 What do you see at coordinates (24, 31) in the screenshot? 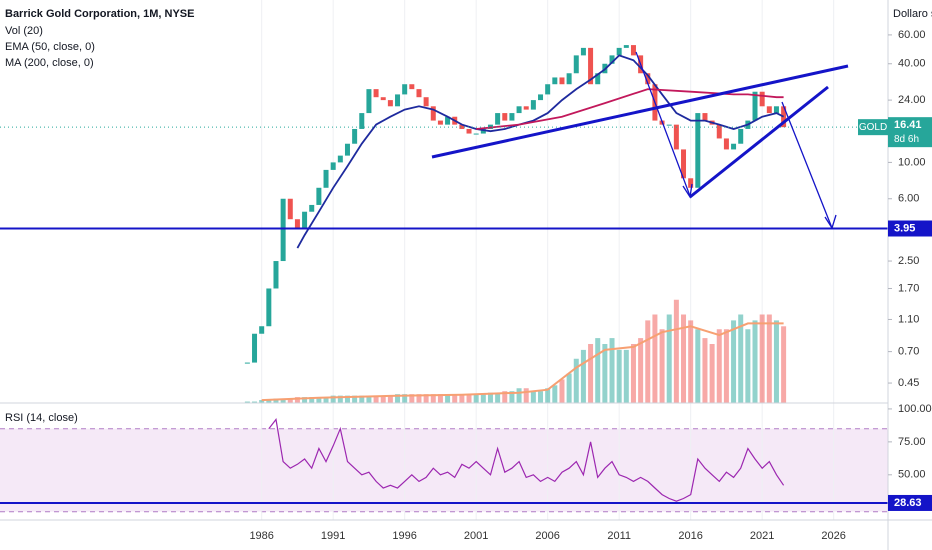
I see `legend-entry: Vol (20)` at bounding box center [24, 31].